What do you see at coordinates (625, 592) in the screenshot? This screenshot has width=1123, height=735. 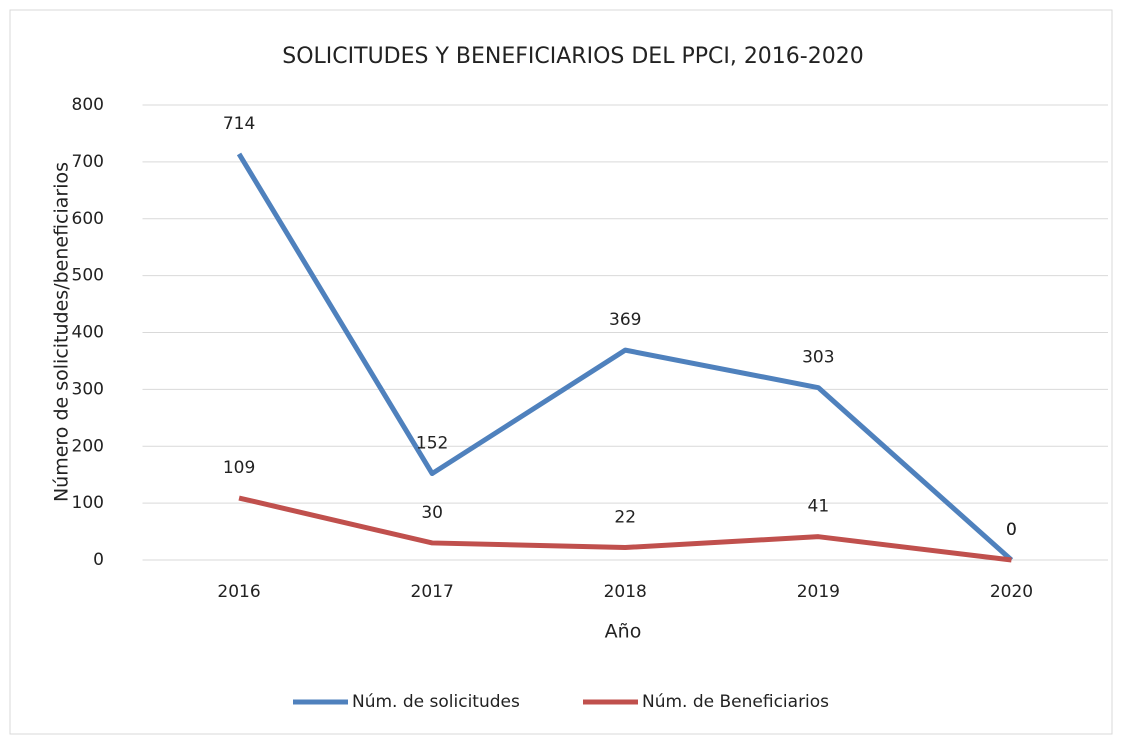 I see `x-tick-label: 2018` at bounding box center [625, 592].